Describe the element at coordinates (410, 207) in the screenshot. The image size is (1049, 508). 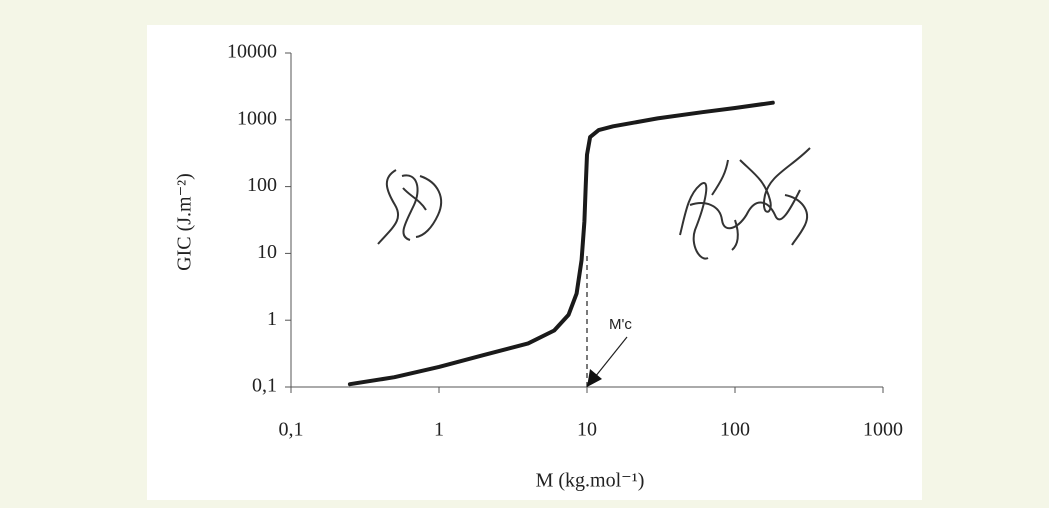
I see `coil-sketch` at that location.